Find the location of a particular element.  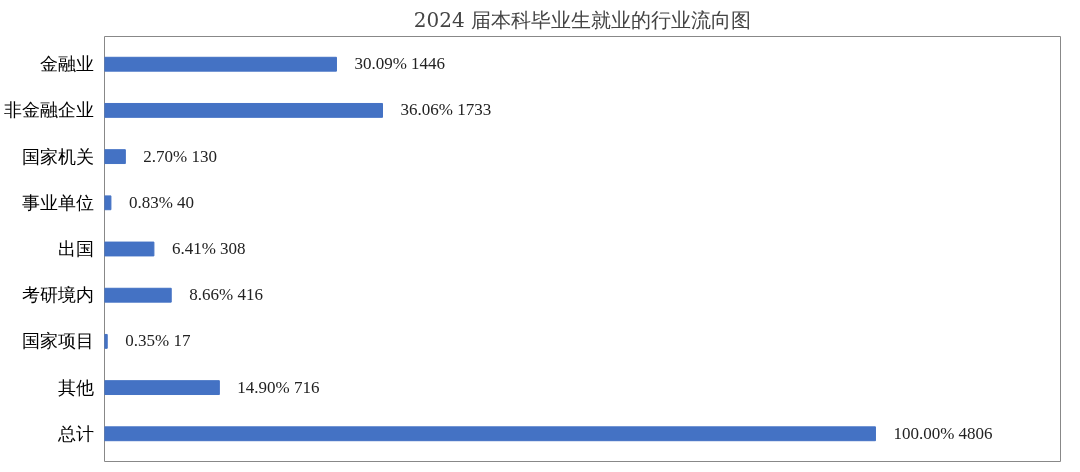

chart-title: 2024 届本科毕业生就业的行业流向图 is located at coordinates (582, 19).